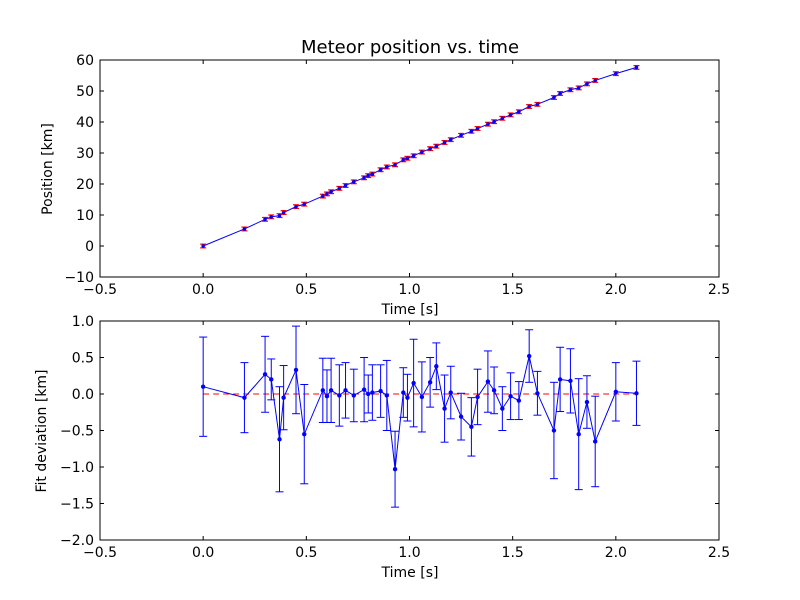  I want to click on chart-title: Meteor position vs. time, so click(410, 47).